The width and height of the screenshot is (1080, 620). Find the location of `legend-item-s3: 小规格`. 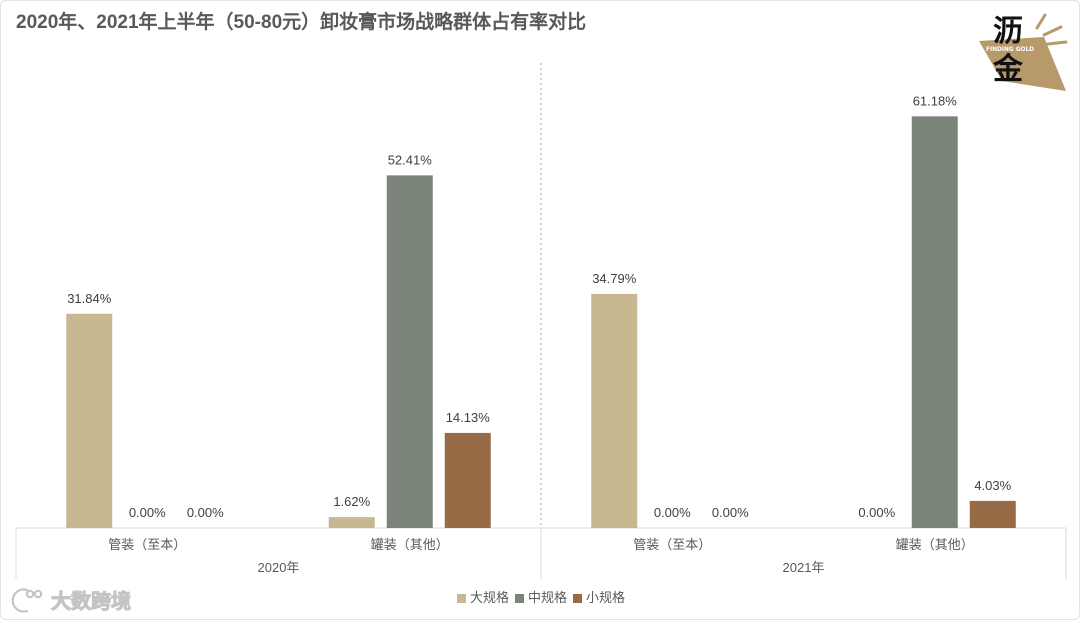

legend-item-s3: 小规格 is located at coordinates (599, 598).